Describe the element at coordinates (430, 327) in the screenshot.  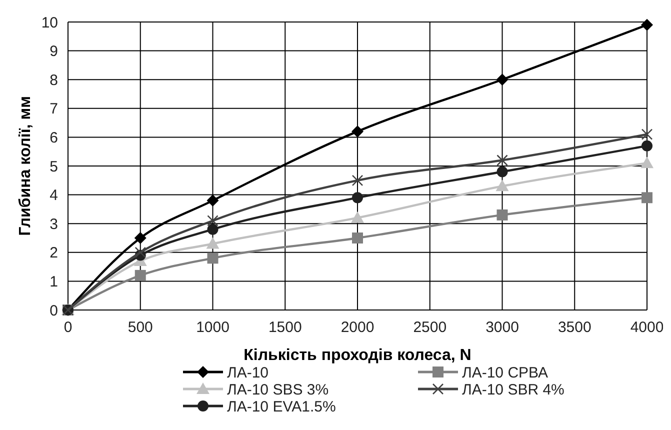
I see `x-tick-label: 2500` at that location.